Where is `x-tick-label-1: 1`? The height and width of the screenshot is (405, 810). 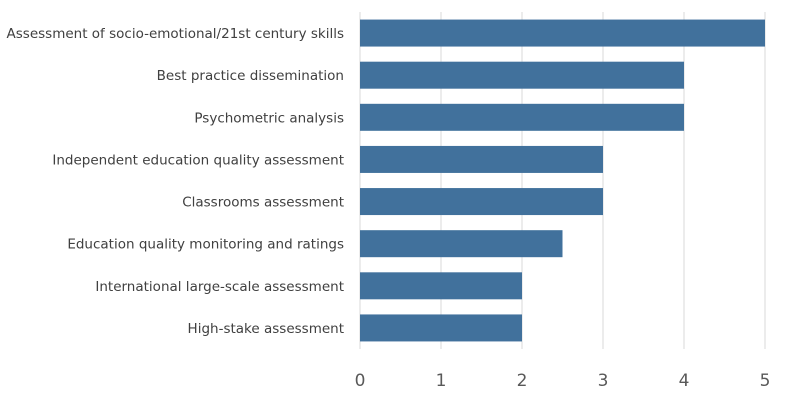 x-tick-label-1: 1 is located at coordinates (441, 381).